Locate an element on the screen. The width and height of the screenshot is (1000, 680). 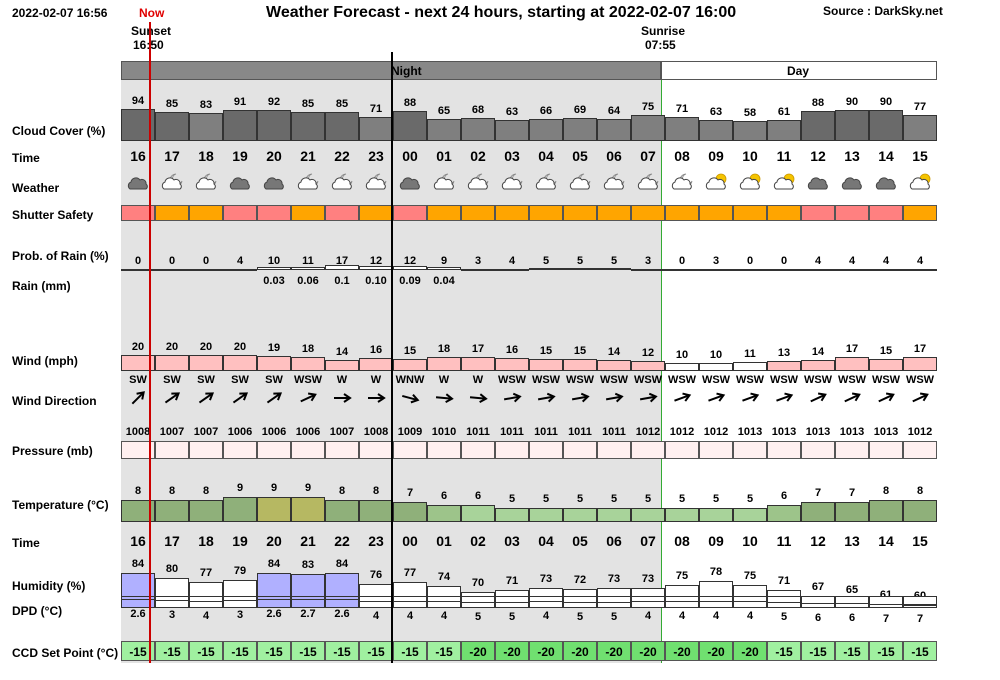
rain-mm-value: 0.10 is located at coordinates (376, 281).